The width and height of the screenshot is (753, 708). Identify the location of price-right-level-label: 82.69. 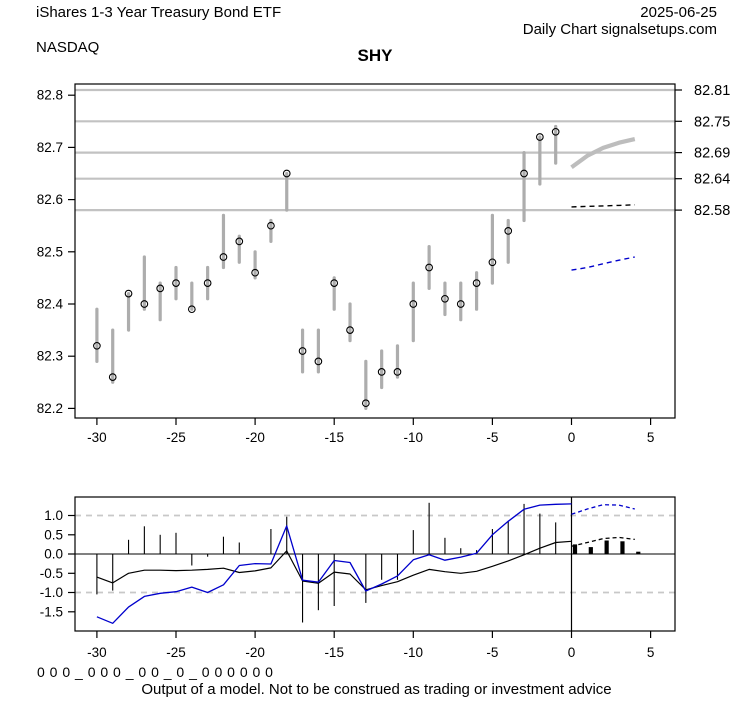
(712, 154).